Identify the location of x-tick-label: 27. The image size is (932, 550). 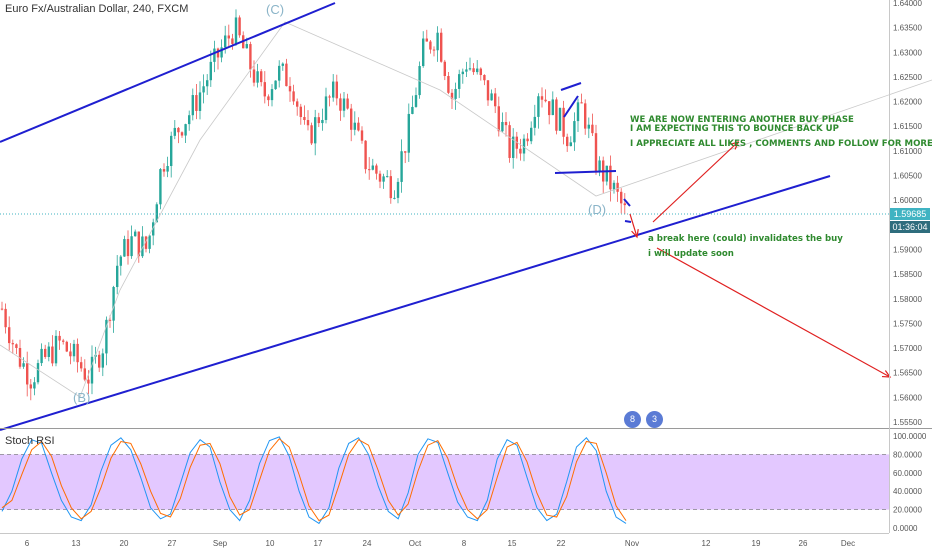
(172, 543).